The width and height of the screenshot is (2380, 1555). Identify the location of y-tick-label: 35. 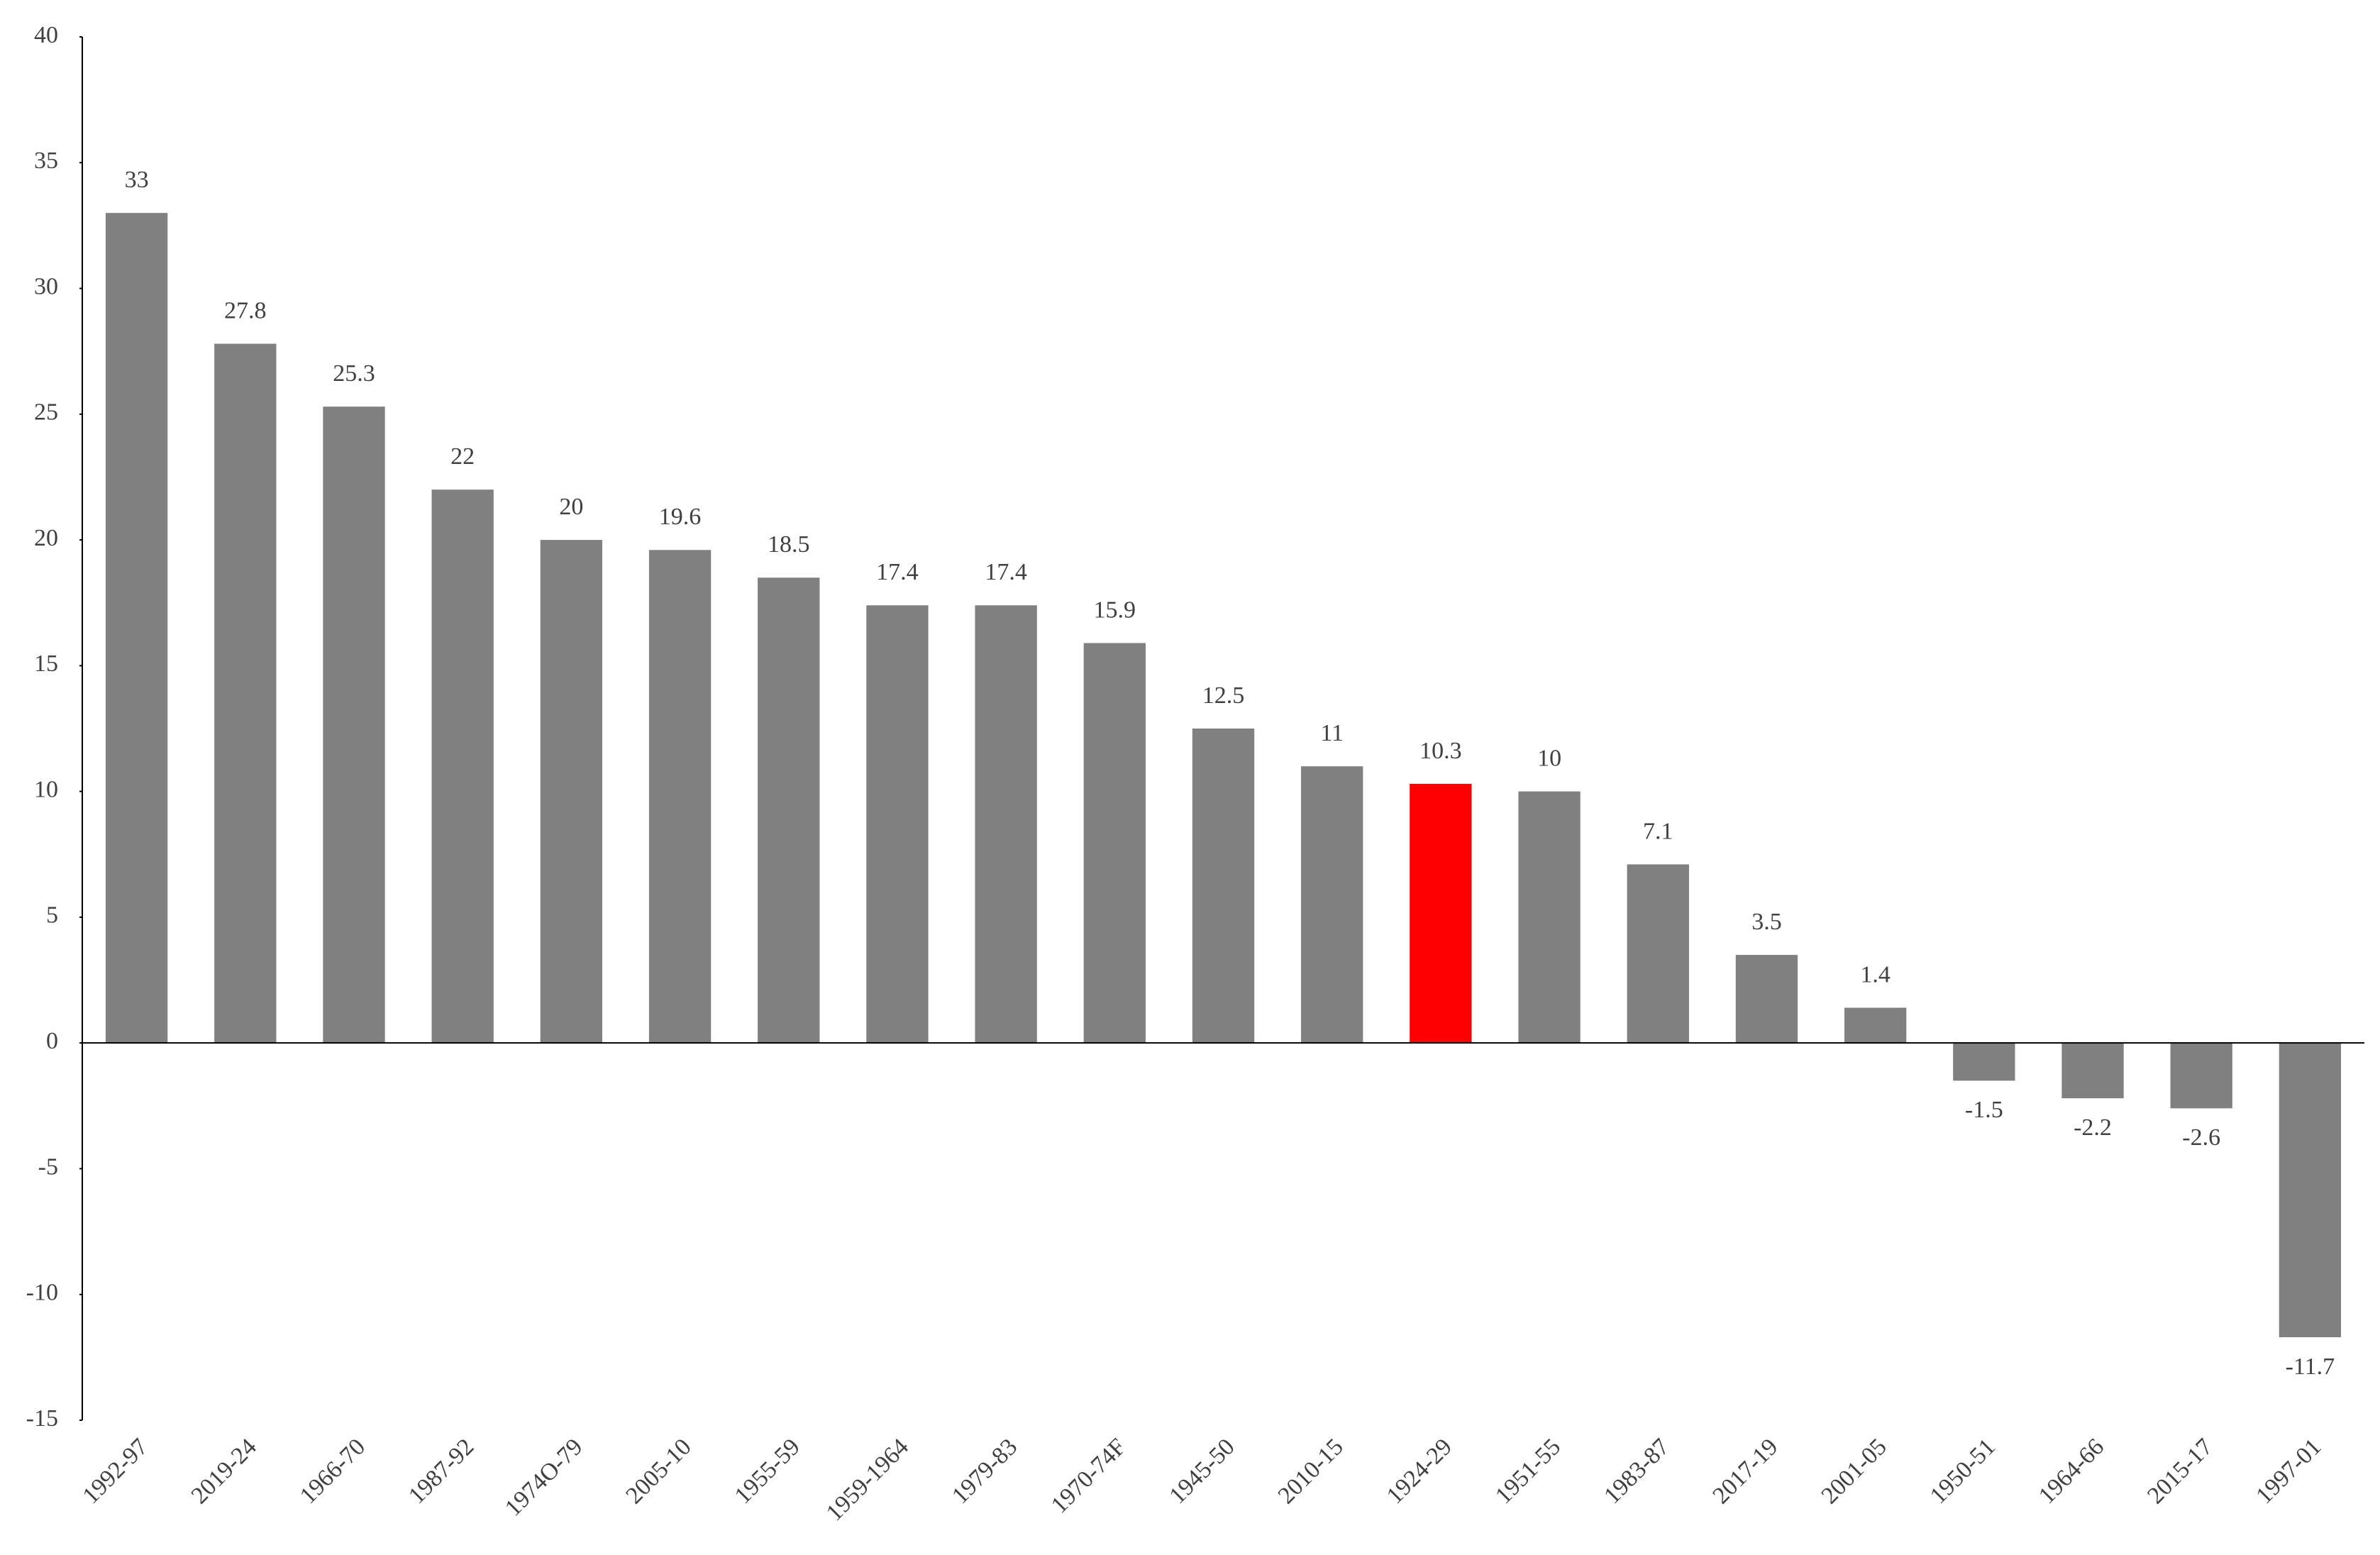
(46, 161).